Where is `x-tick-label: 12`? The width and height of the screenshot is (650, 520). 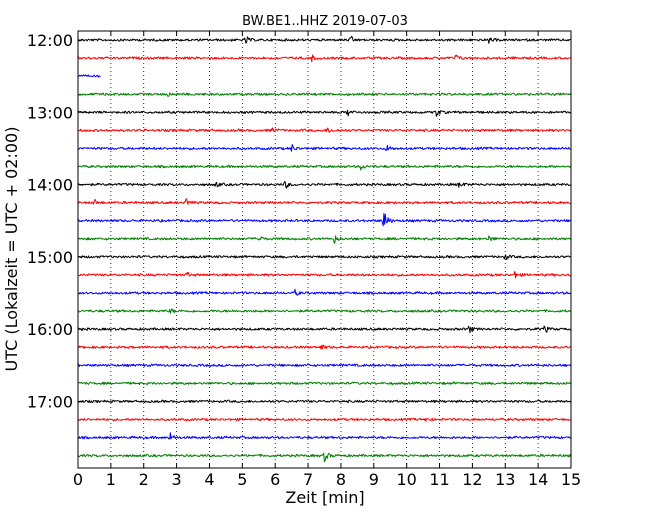 x-tick-label: 12 is located at coordinates (472, 479).